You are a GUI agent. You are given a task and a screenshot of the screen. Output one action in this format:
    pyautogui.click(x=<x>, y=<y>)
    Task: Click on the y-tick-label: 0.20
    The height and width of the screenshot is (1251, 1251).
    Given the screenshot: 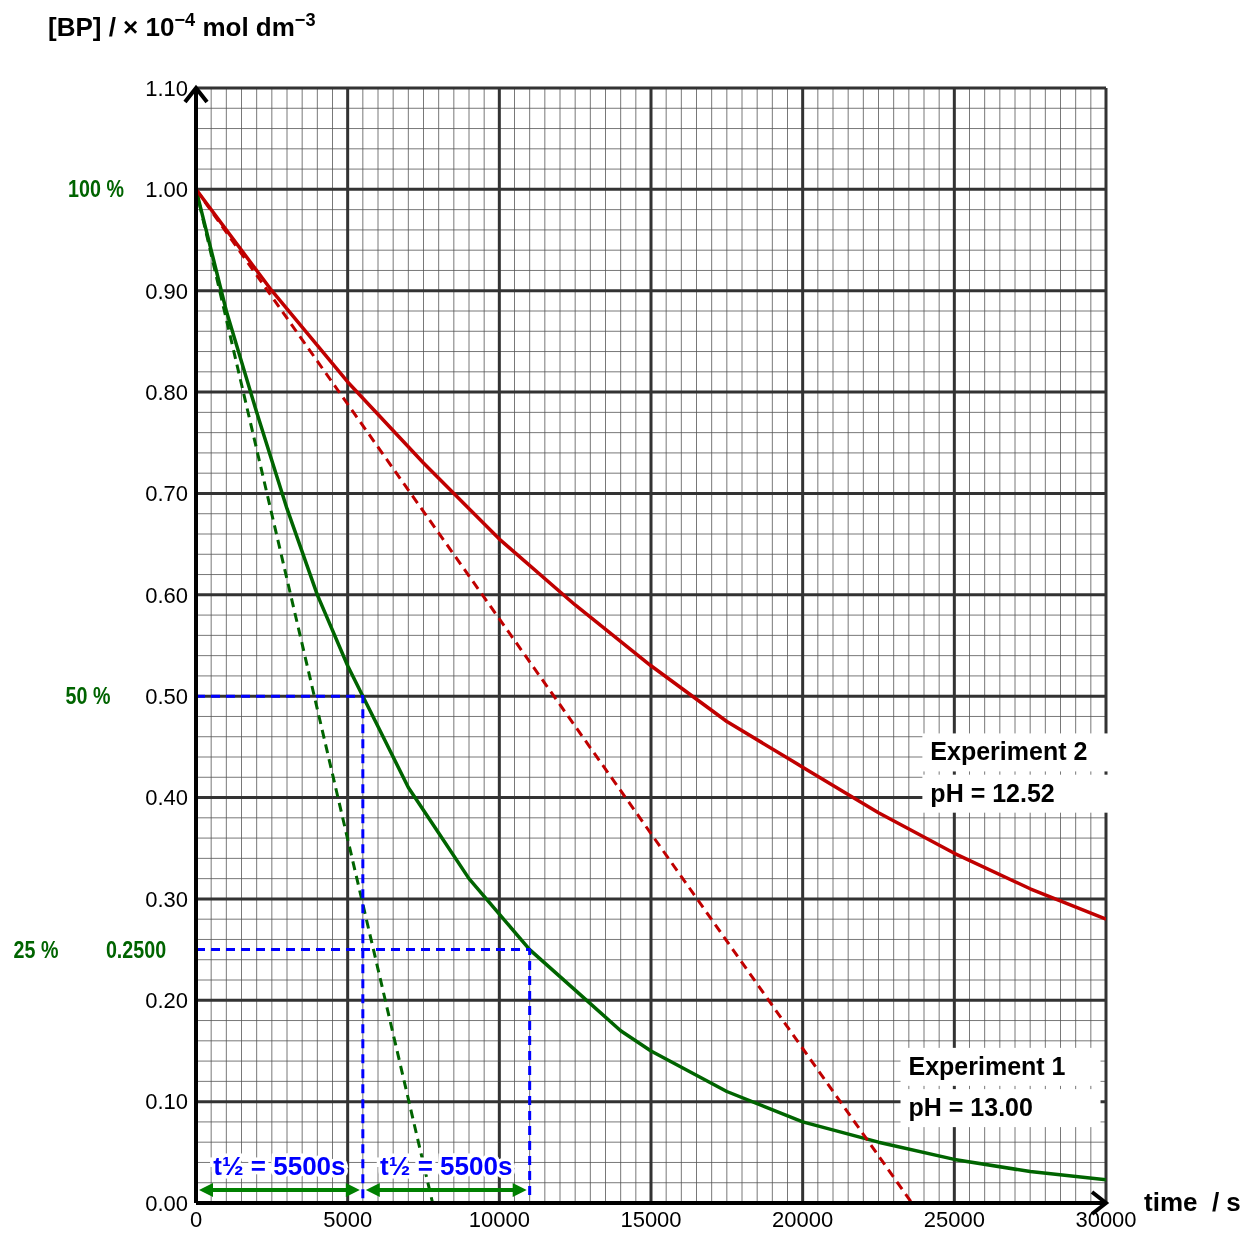 What is the action you would take?
    pyautogui.click(x=166, y=1001)
    